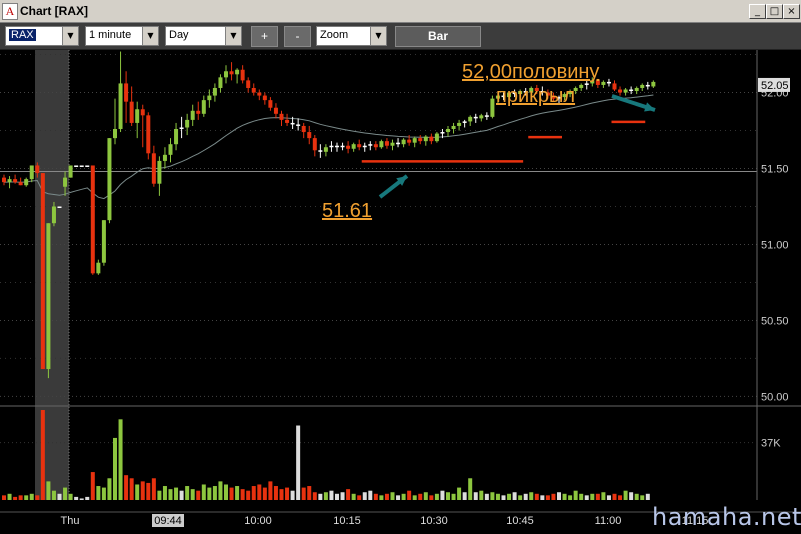 This screenshot has width=801, height=534. What do you see at coordinates (535, 96) in the screenshot?
I see `annotation-5200-line2: прикрыл` at bounding box center [535, 96].